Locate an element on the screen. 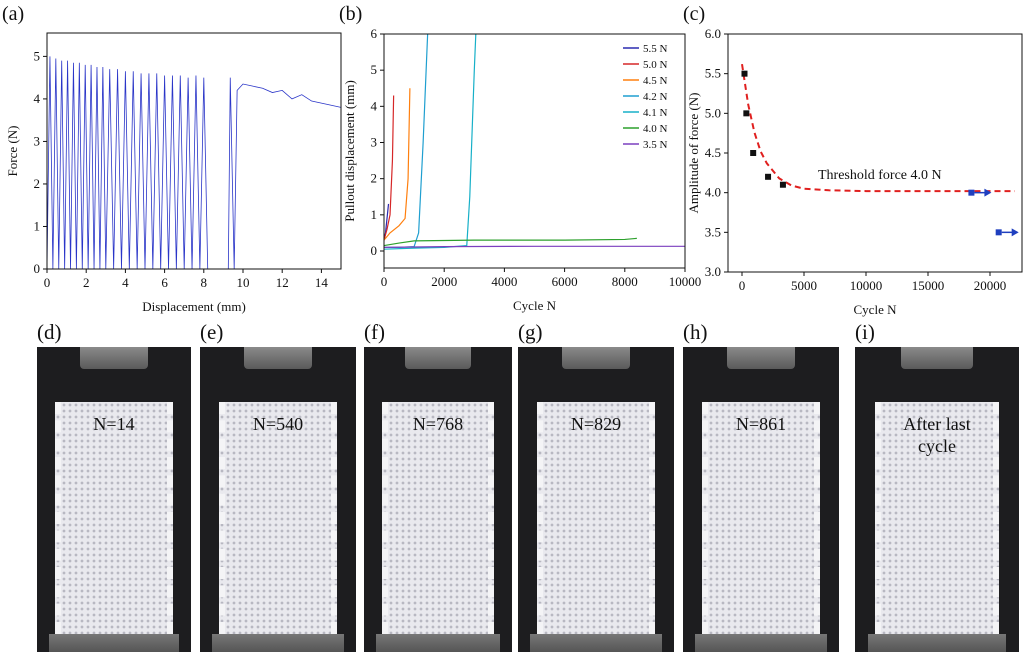 This screenshot has height=660, width=1036. x-tick-label: 5000 is located at coordinates (804, 285).